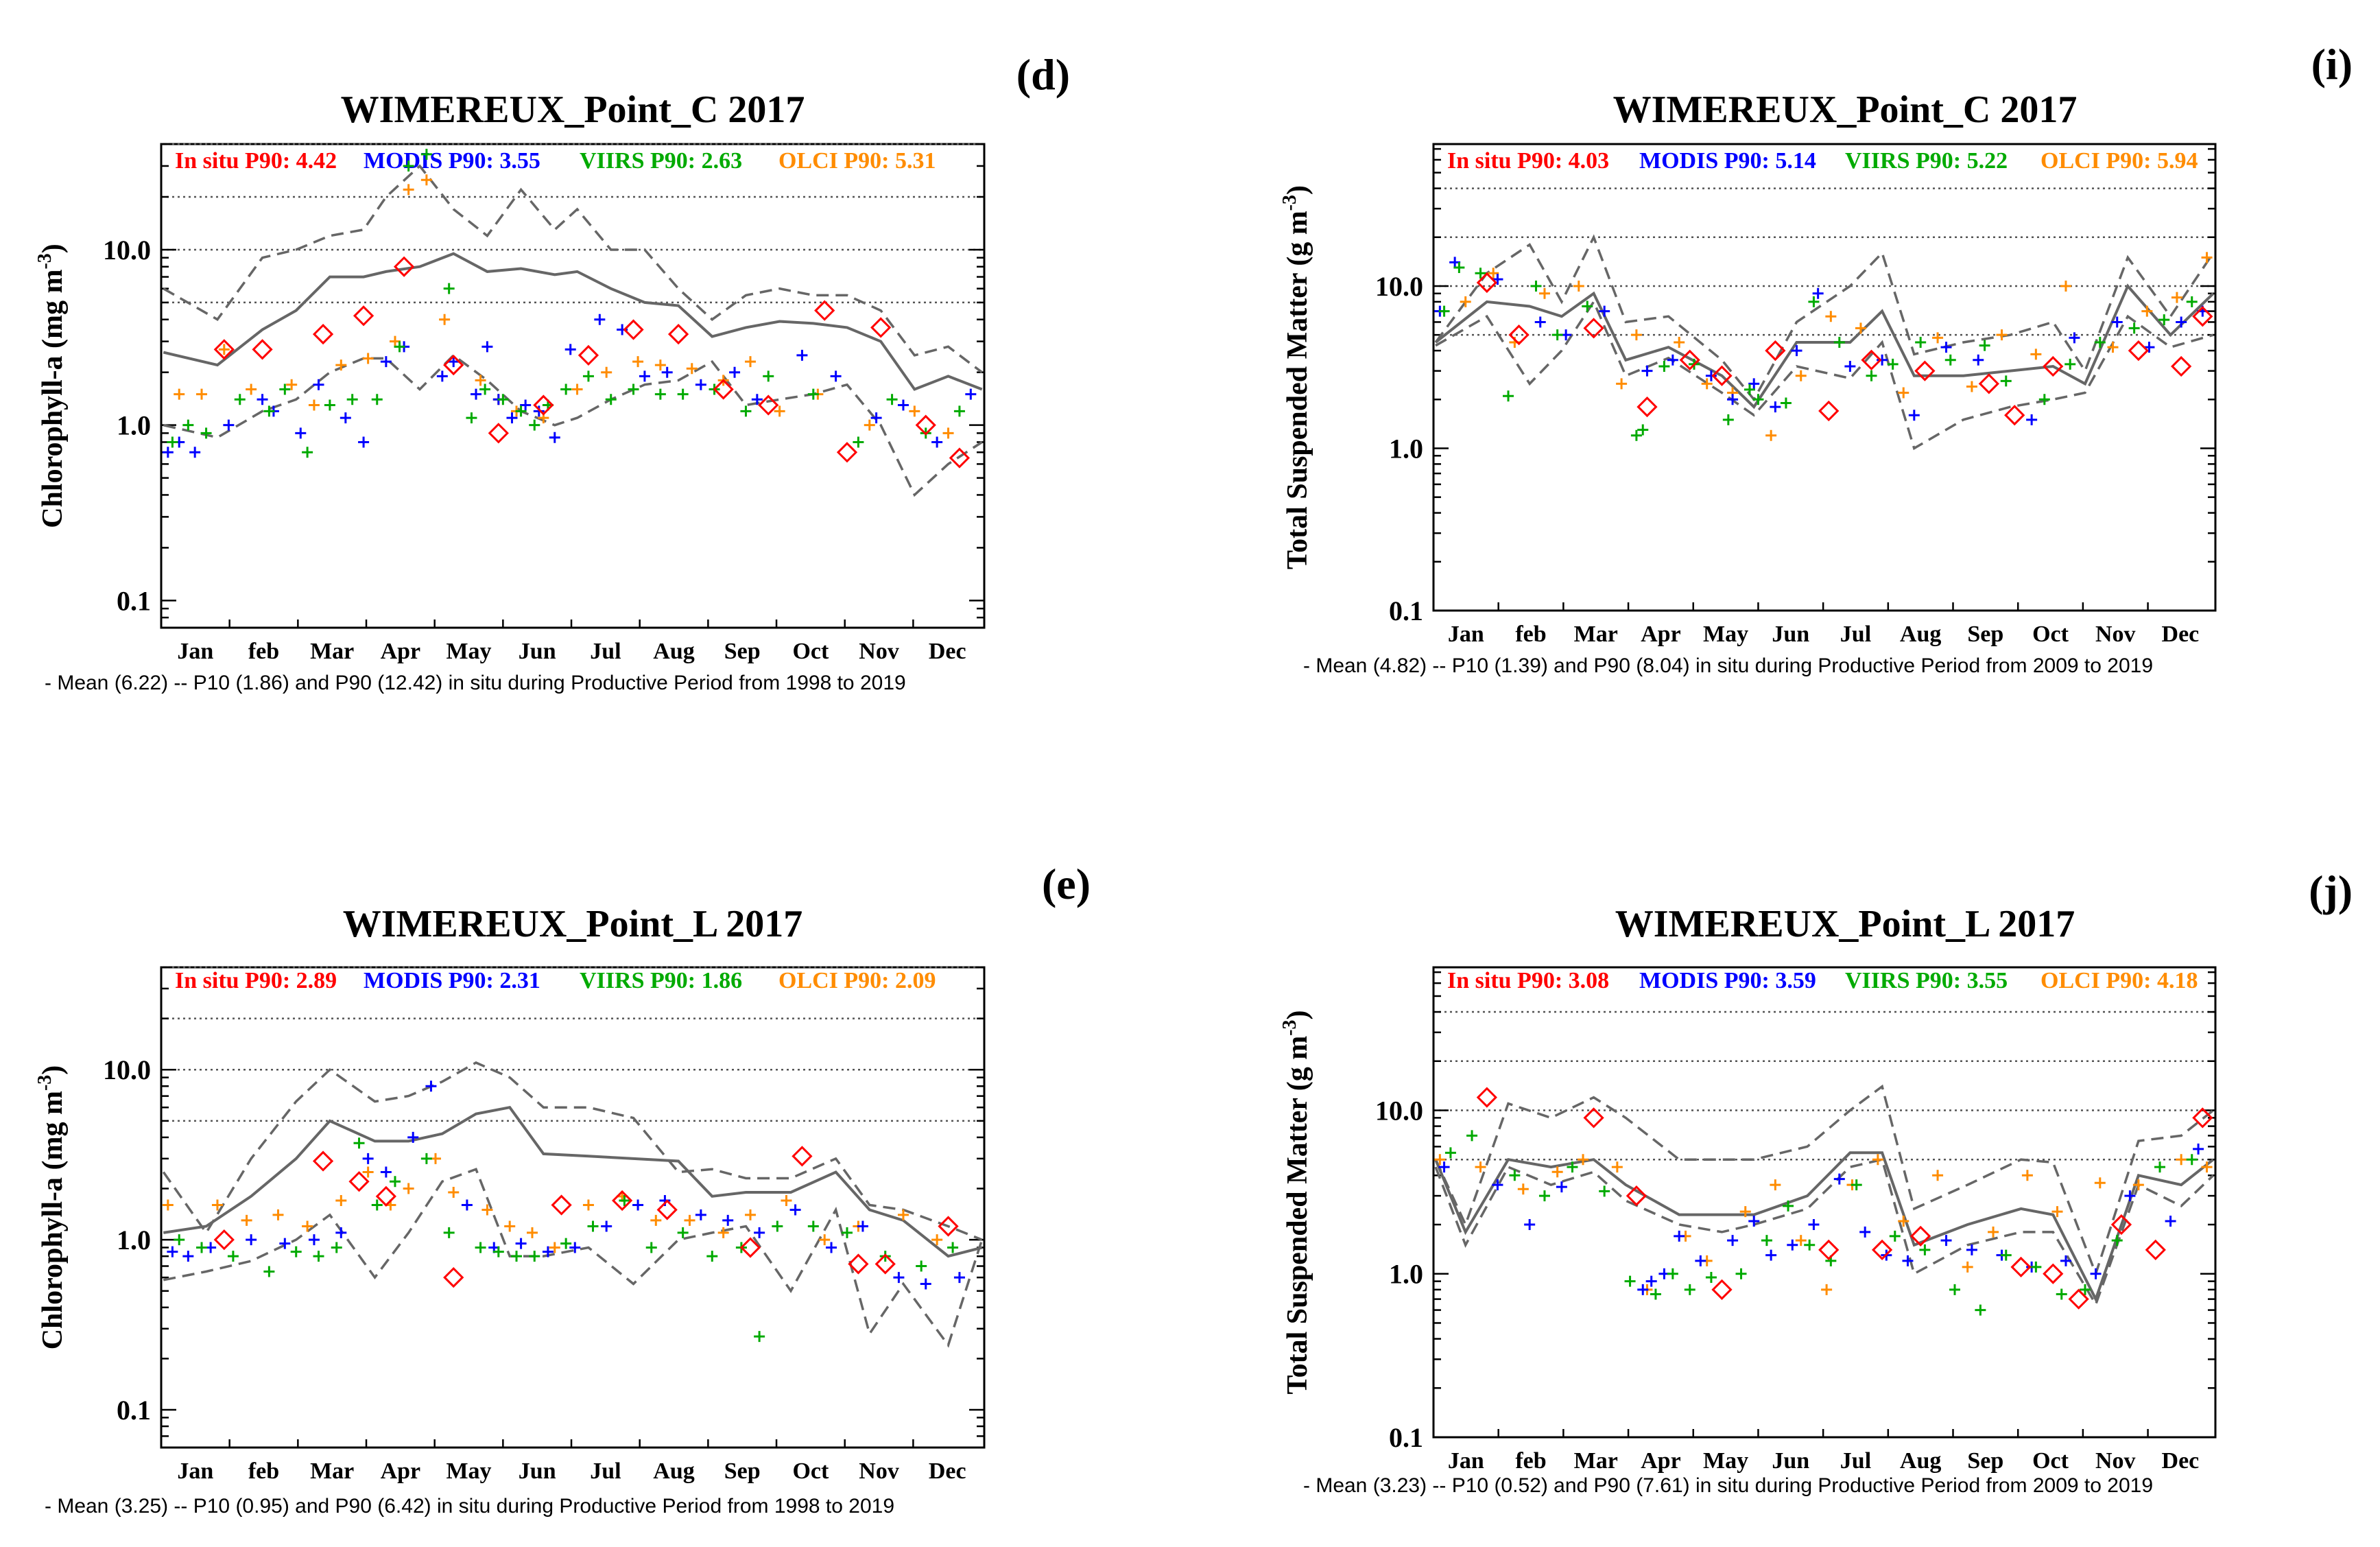 The width and height of the screenshot is (2380, 1547). Describe the element at coordinates (1727, 980) in the screenshot. I see `legend-entry: MODIS P90: 3.59` at that location.